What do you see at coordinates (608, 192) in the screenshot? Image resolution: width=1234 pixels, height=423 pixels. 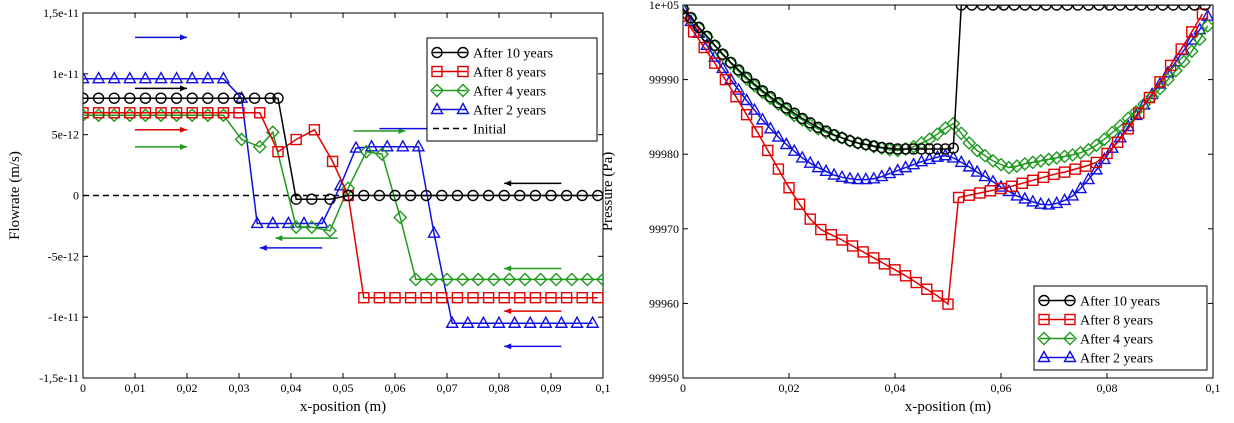 I see `y-axis-label: Pressure (Pa)` at bounding box center [608, 192].